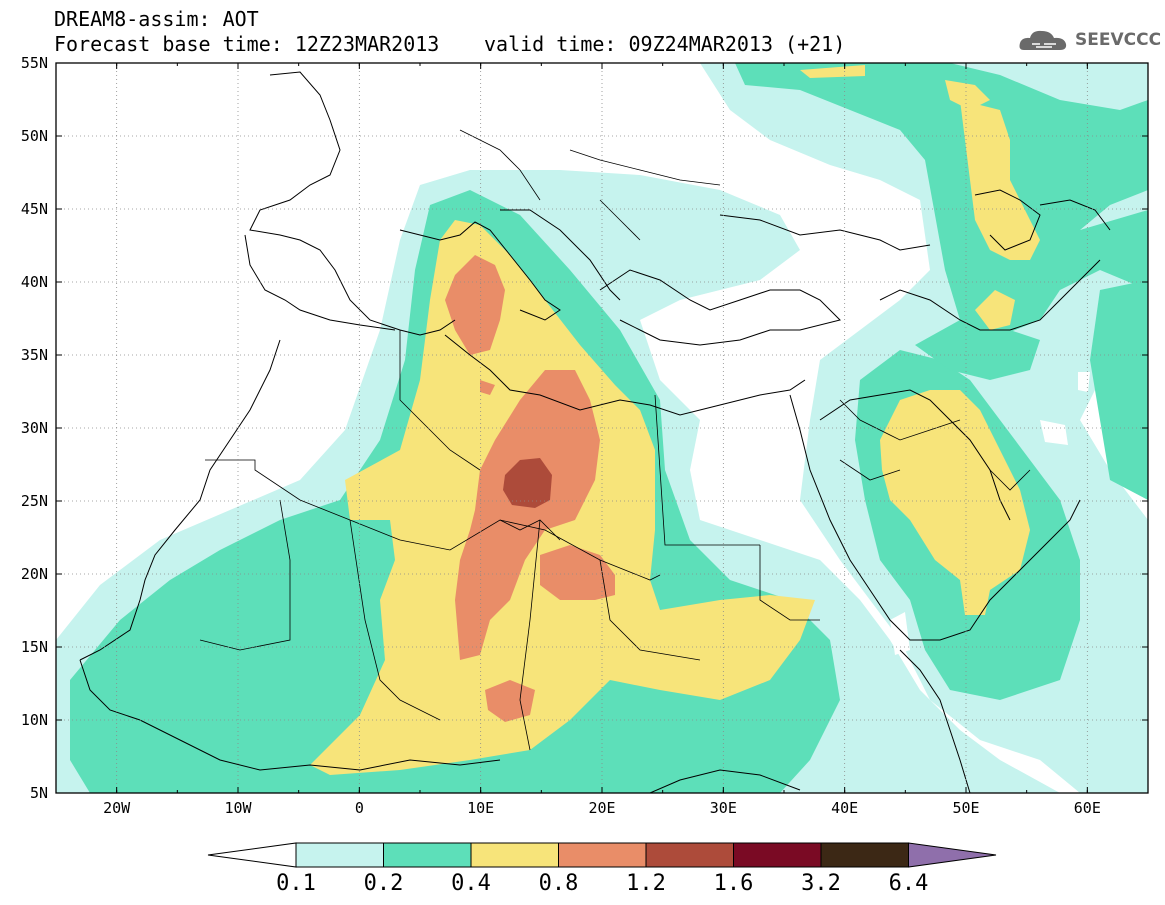 This screenshot has width=1165, height=905. Describe the element at coordinates (1087, 808) in the screenshot. I see `lon-label: 60E` at that location.